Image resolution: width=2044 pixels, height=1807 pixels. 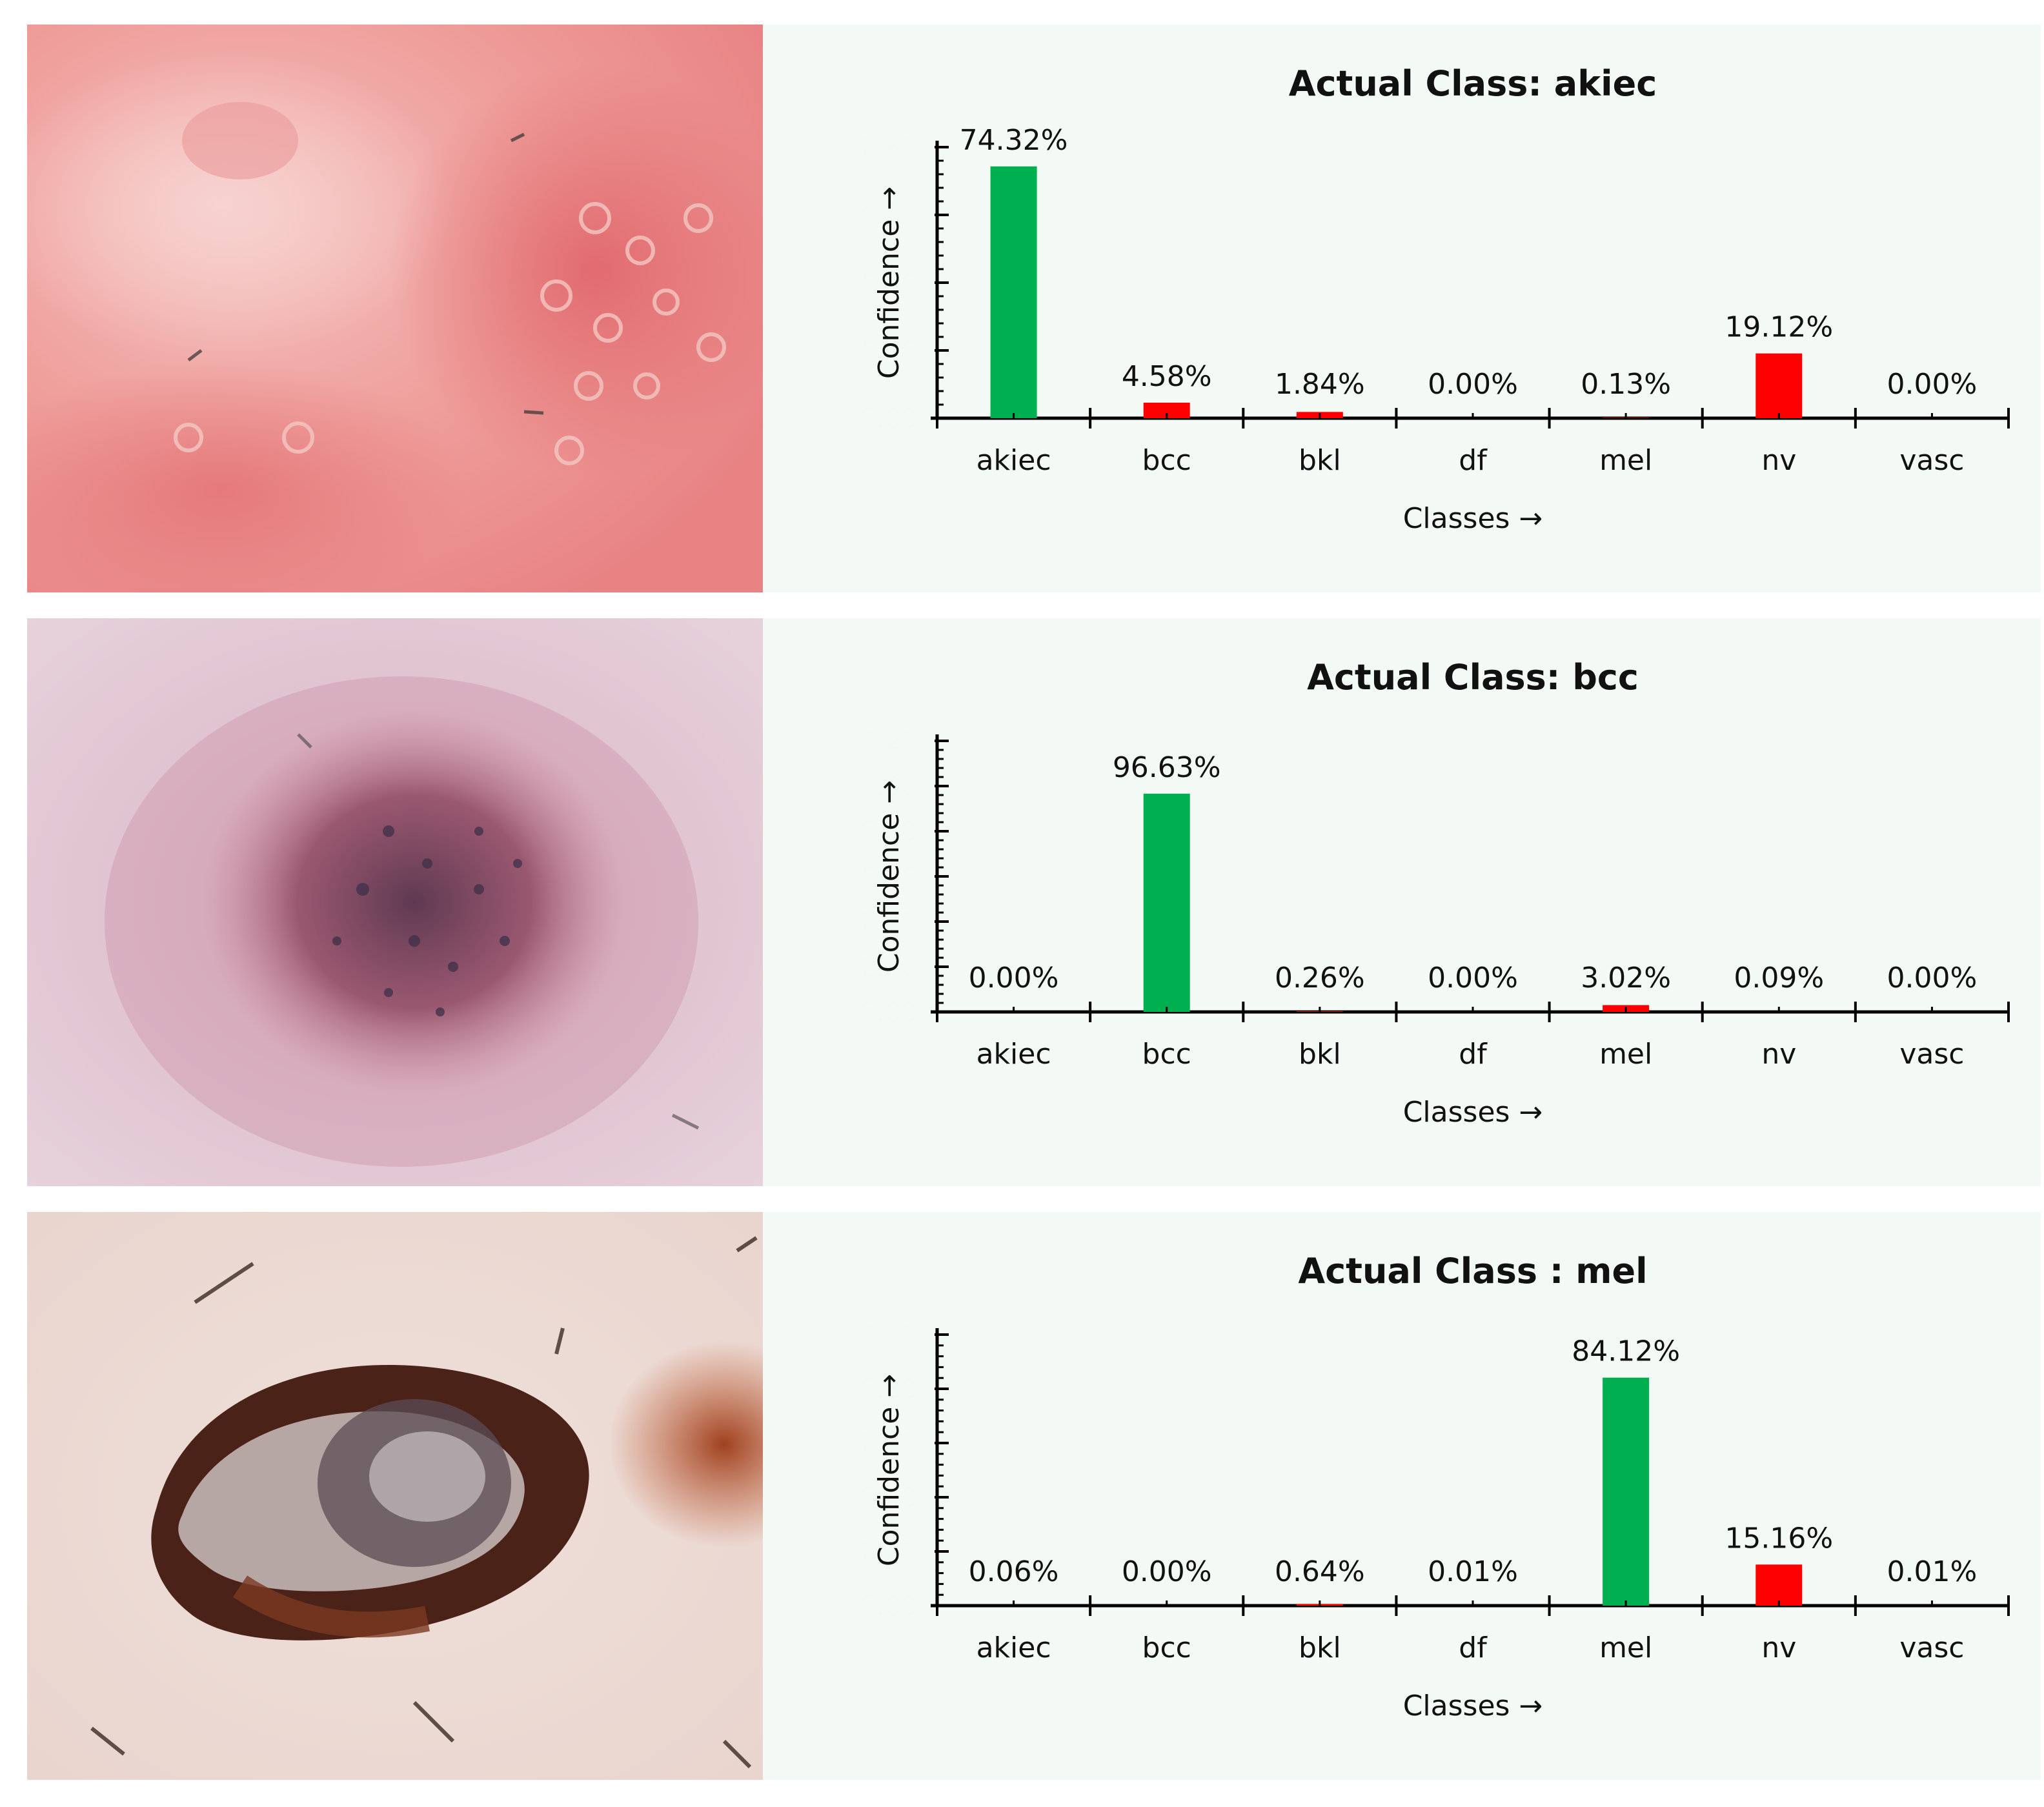 I want to click on data-label-bcc: 4.58%, so click(x=1167, y=376).